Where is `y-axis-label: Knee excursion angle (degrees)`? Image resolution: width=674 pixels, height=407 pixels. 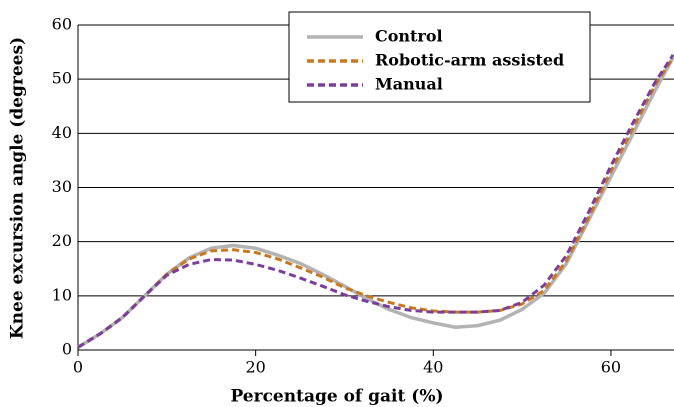 y-axis-label: Knee excursion angle (degrees) is located at coordinates (18, 188).